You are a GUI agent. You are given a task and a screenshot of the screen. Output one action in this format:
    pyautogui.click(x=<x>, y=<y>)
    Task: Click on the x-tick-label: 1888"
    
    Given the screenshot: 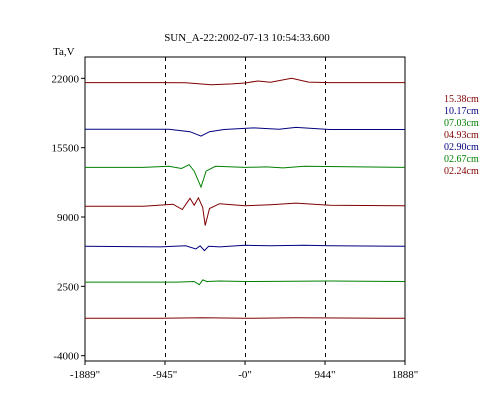 What is the action you would take?
    pyautogui.click(x=405, y=375)
    